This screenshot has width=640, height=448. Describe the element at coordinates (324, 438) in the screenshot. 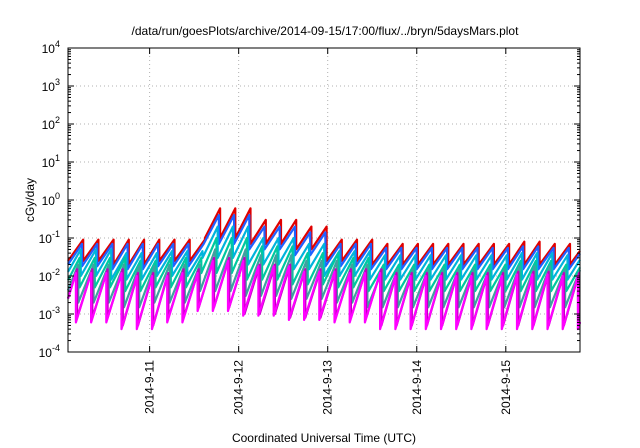

I see `x-axis-title: Coordinated Universal Time (UTC)` at that location.